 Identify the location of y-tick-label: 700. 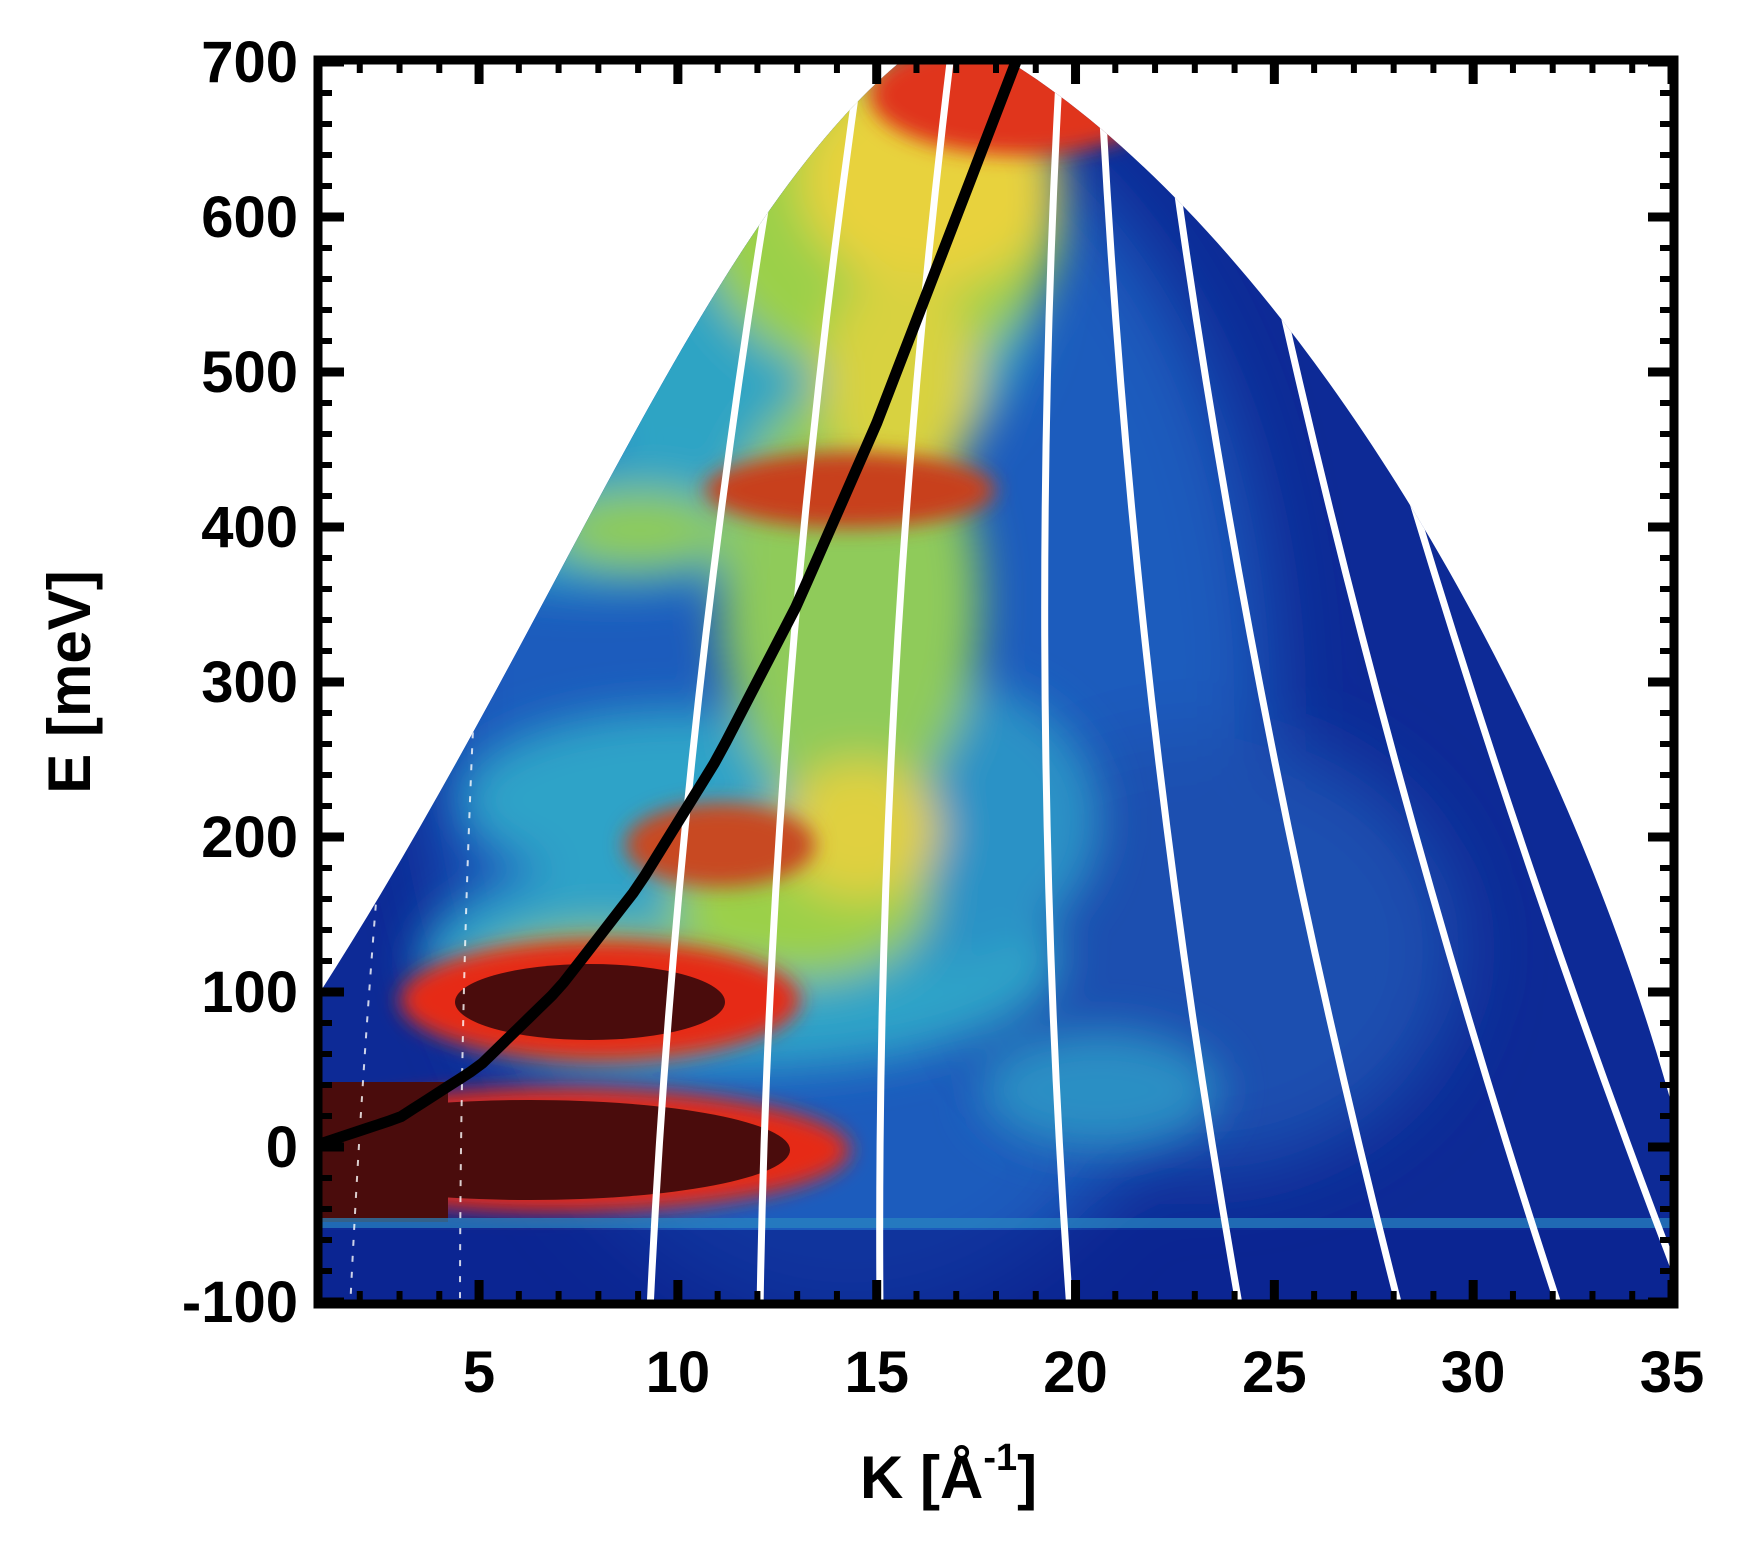
(249, 62).